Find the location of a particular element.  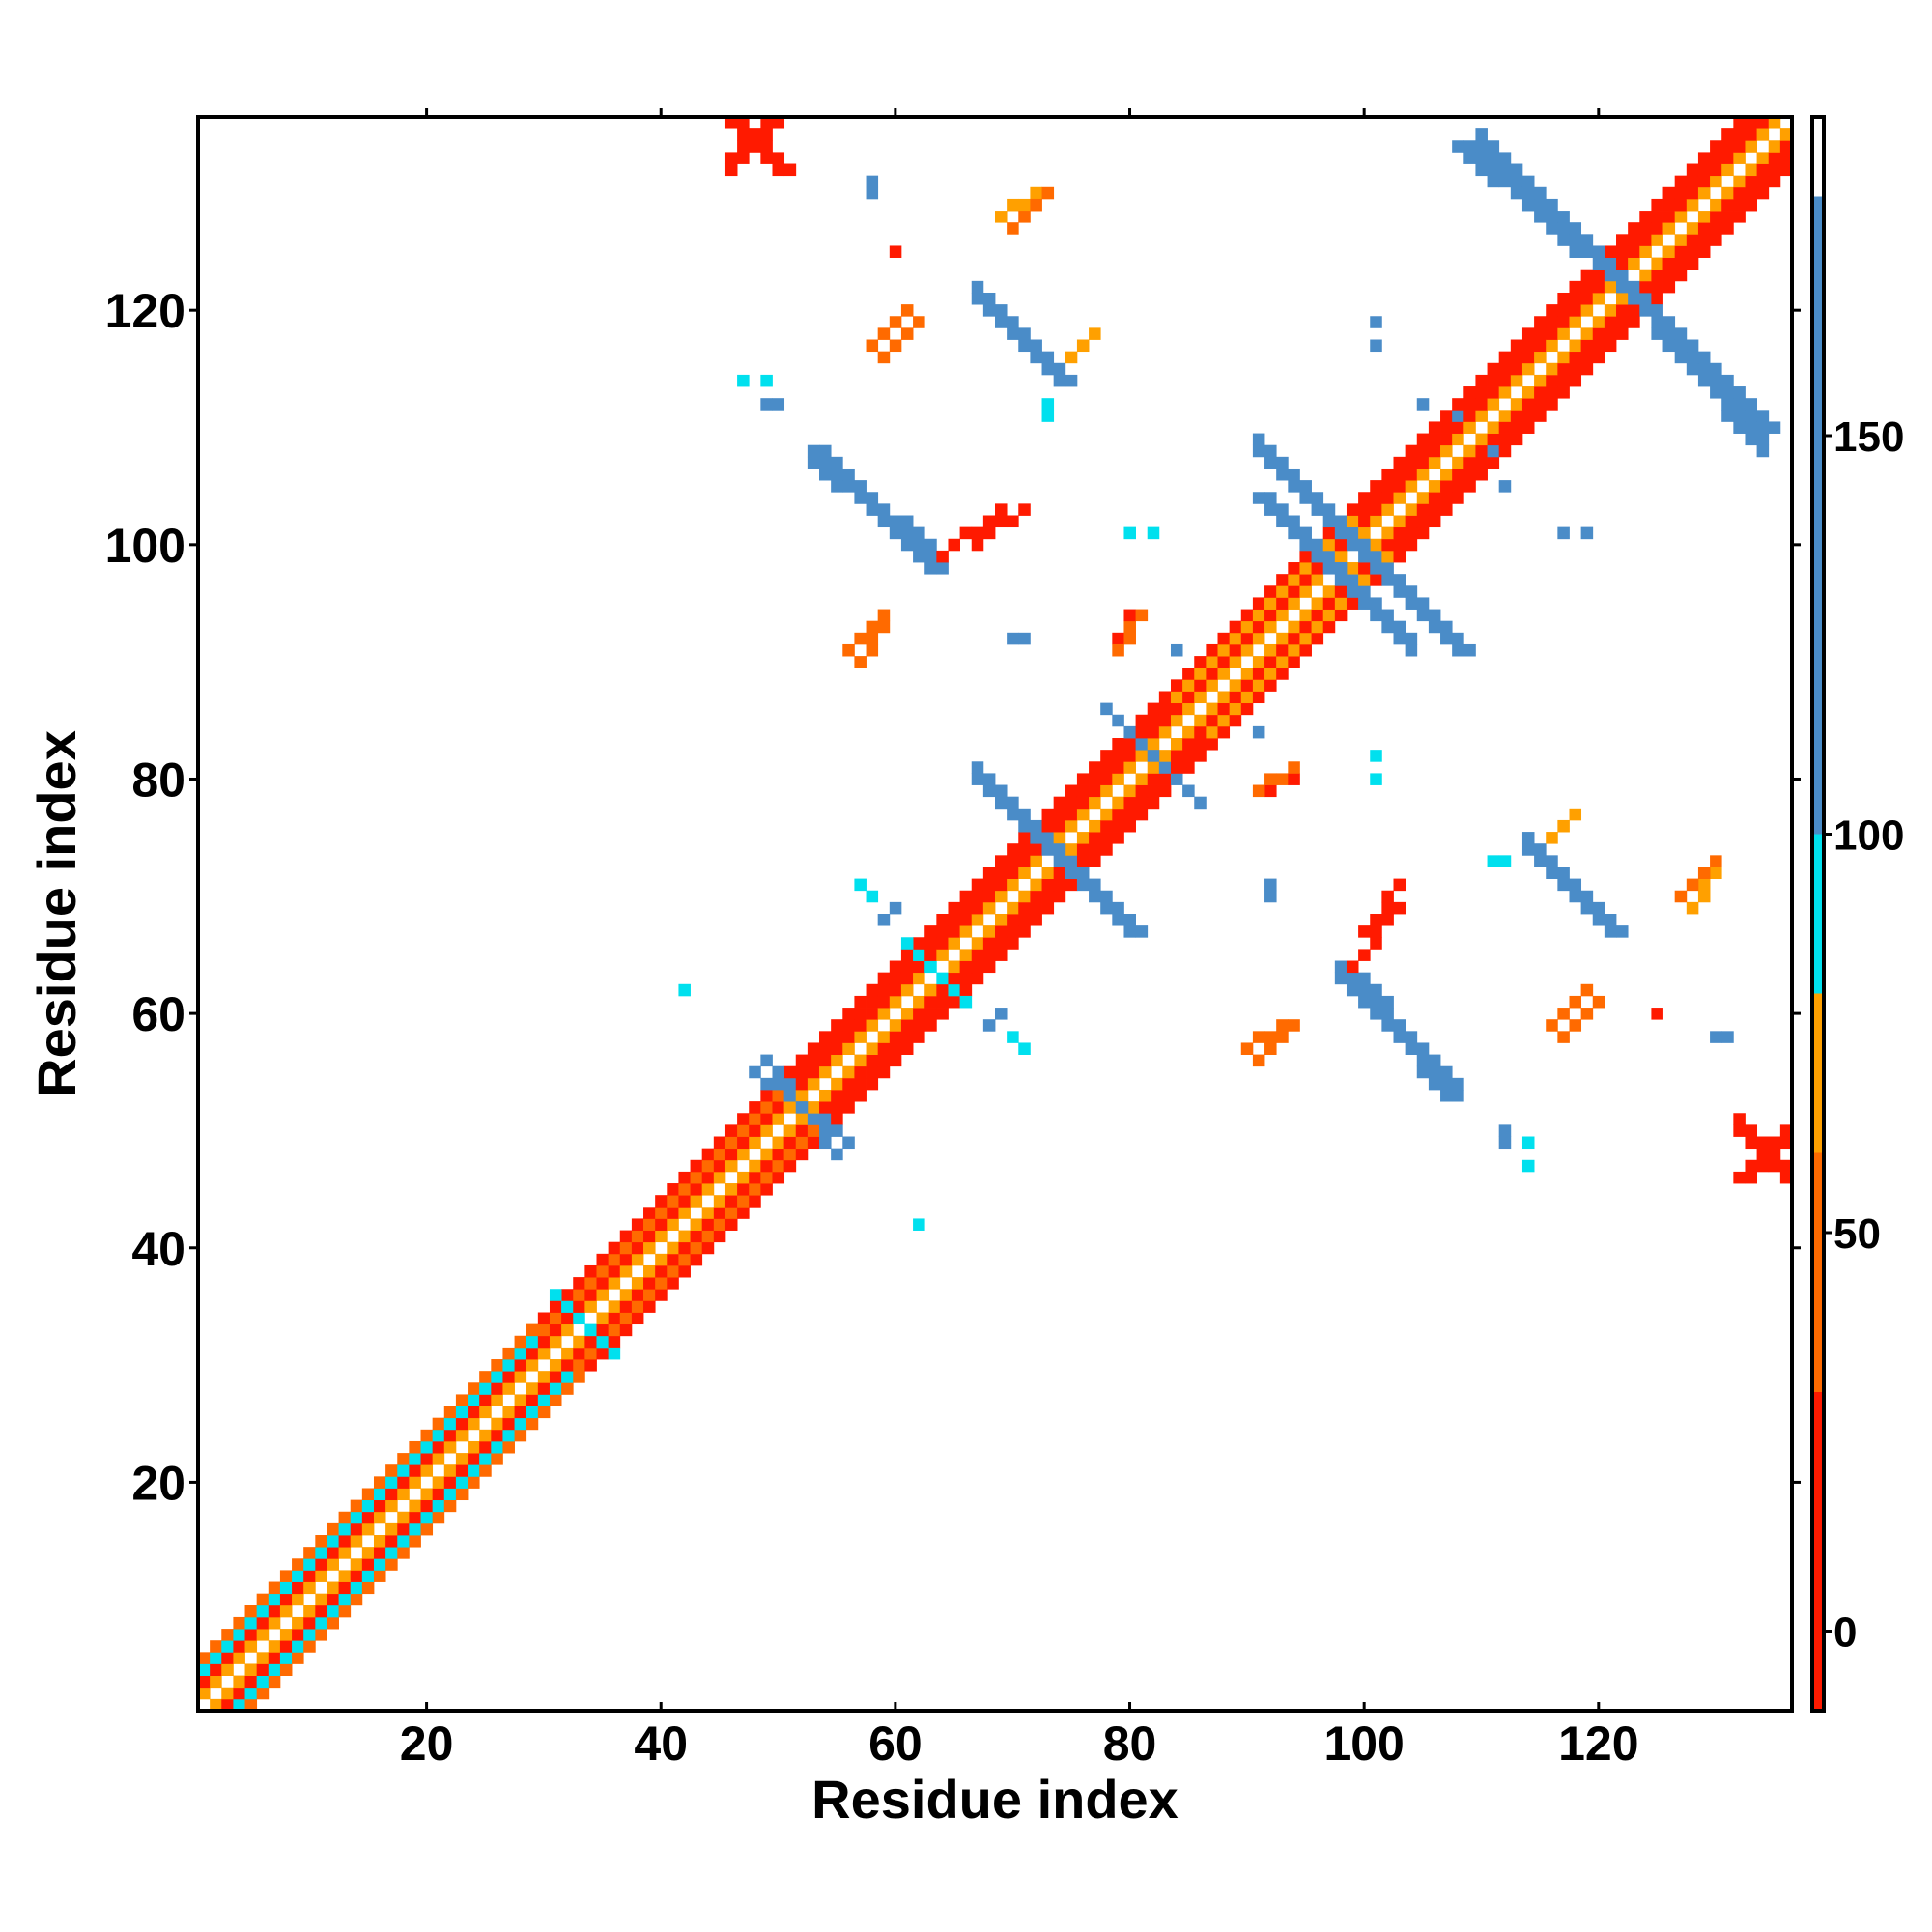

x-axis-title: Residue index is located at coordinates (995, 1799).